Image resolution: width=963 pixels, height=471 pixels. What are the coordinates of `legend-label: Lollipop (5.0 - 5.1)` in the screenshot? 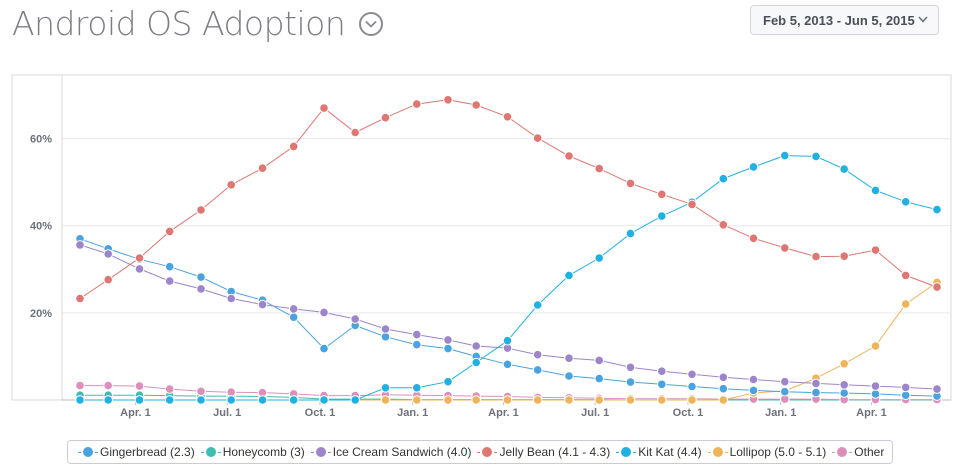 It's located at (778, 452).